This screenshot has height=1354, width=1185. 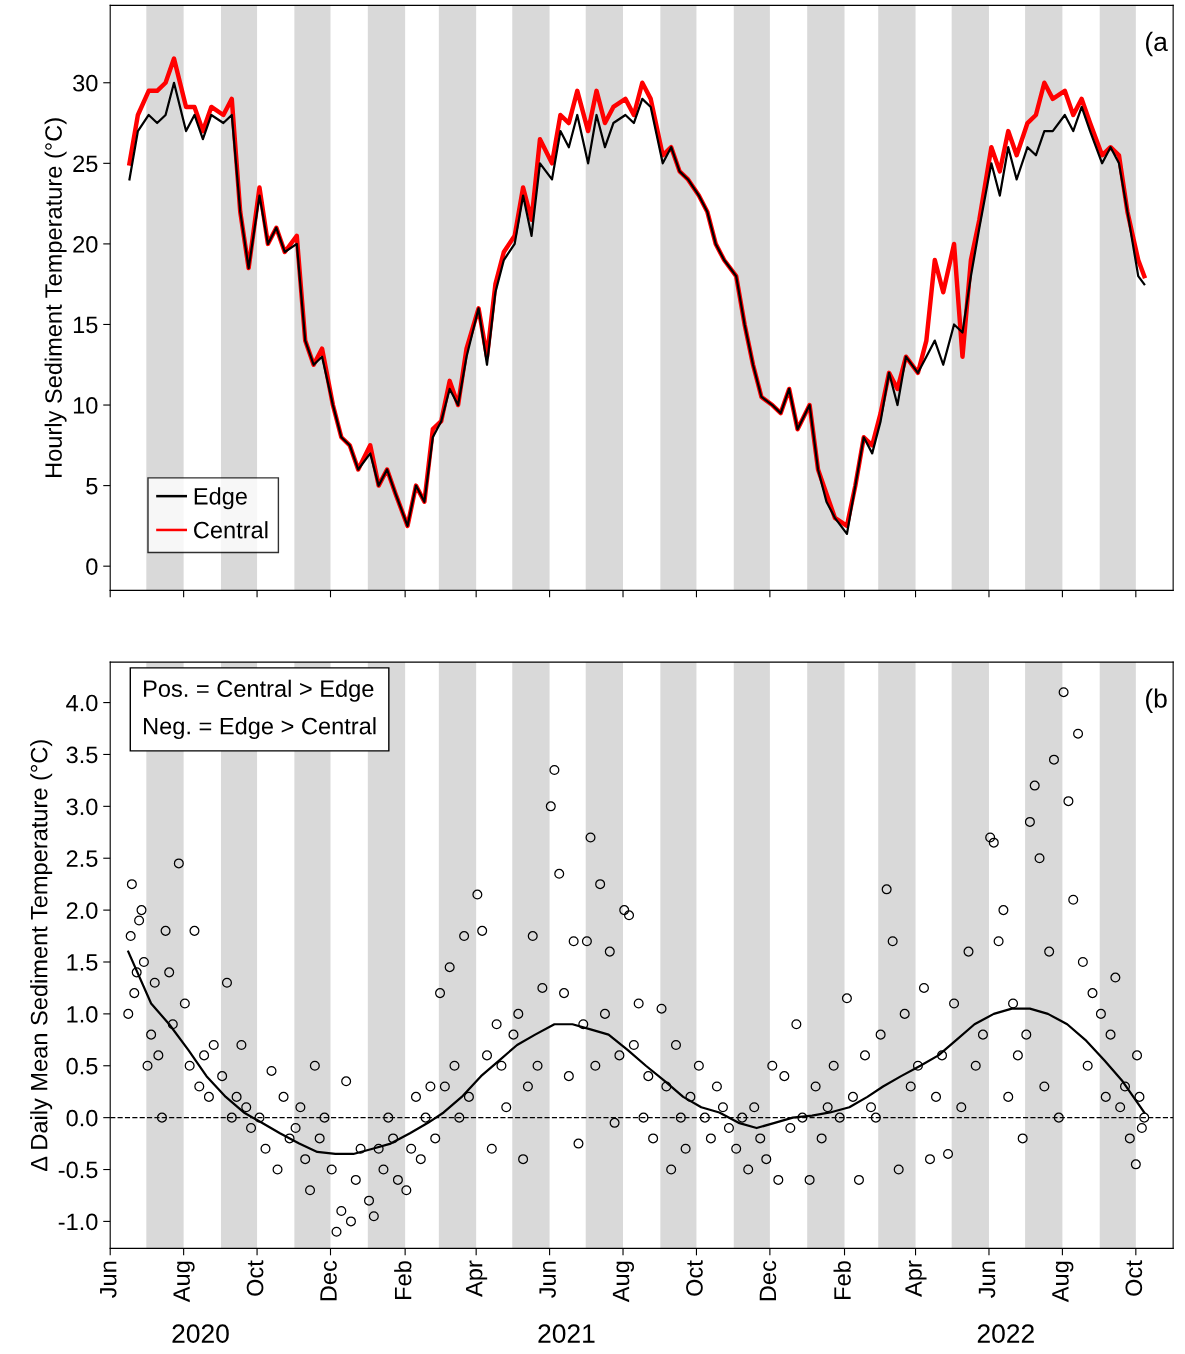 What do you see at coordinates (78, 1222) in the screenshot?
I see `y-tick-label: -1.0` at bounding box center [78, 1222].